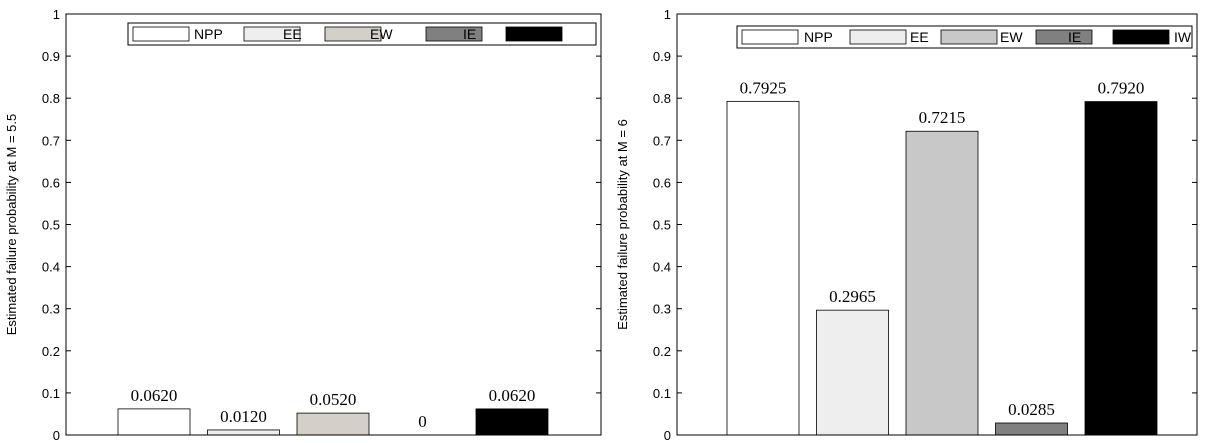 The image size is (1208, 443). Describe the element at coordinates (1121, 88) in the screenshot. I see `value-label-iw: 0.7920` at that location.